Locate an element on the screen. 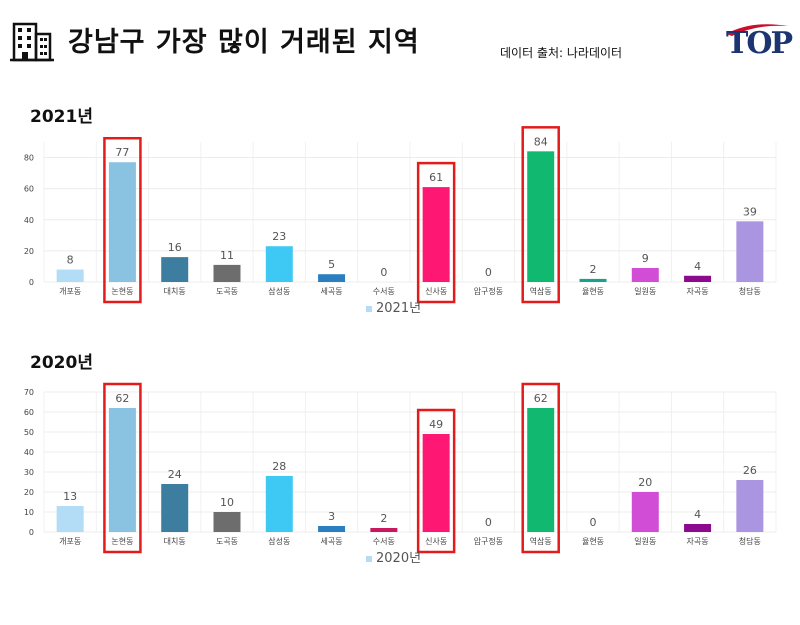 The height and width of the screenshot is (625, 800). logo-swoosh-icon is located at coordinates (757, 30).